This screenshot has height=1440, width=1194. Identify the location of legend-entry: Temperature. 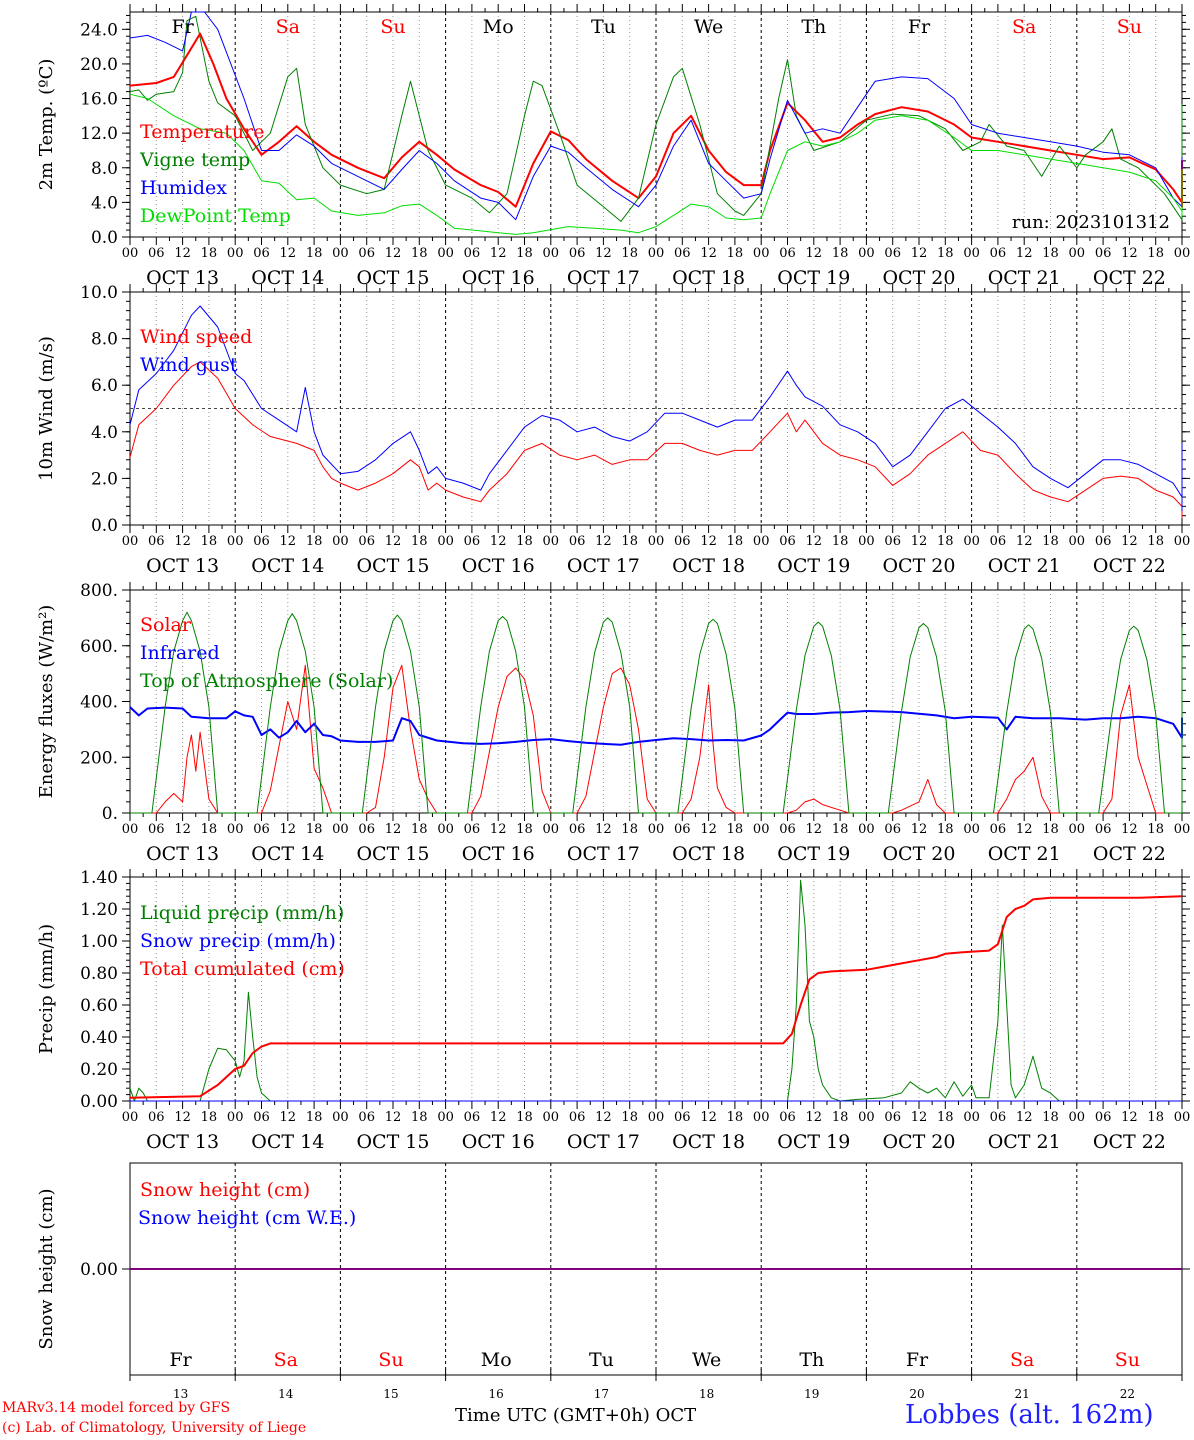
(202, 132).